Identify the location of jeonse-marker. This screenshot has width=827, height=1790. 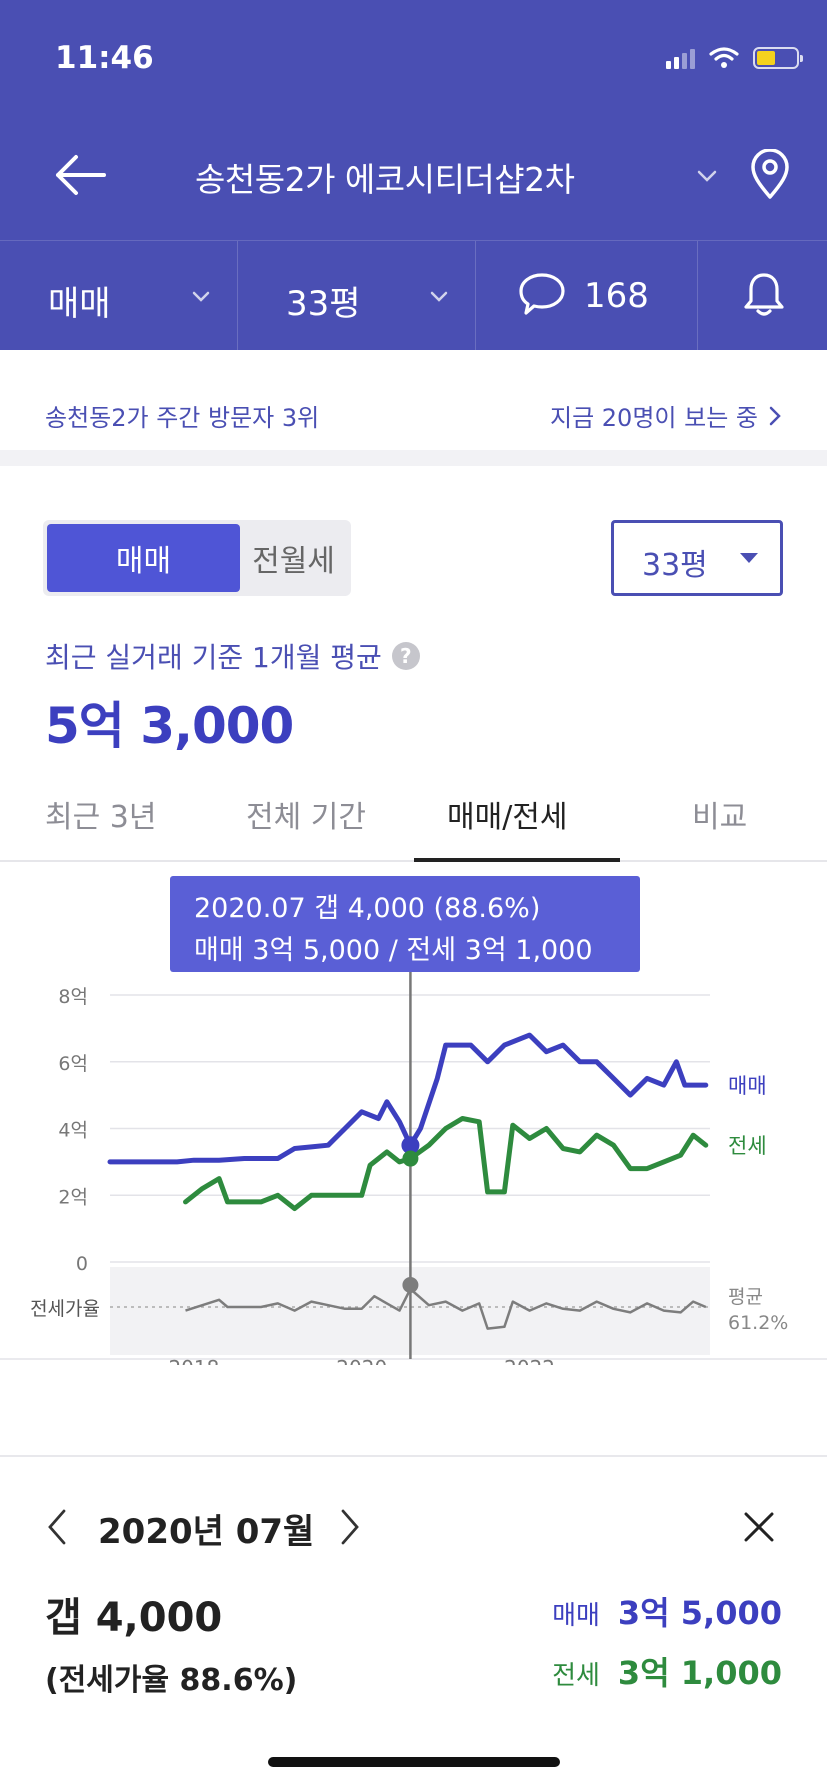
(410, 1158).